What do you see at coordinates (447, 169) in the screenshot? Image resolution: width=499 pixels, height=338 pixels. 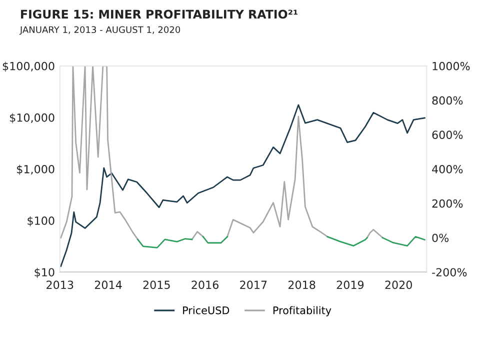 I see `y2-tick-label: 400%` at bounding box center [447, 169].